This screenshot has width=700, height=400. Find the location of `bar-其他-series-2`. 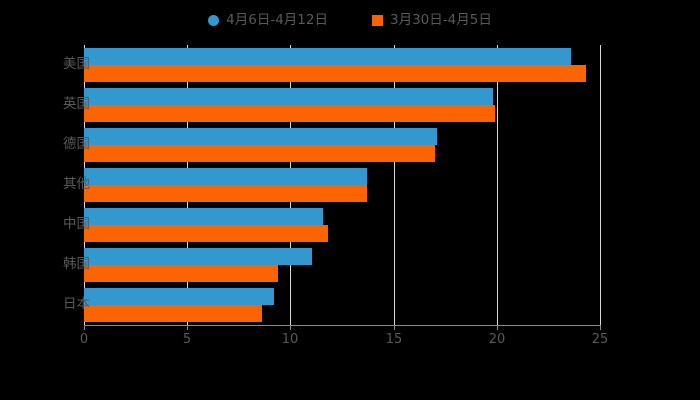

bar-其他-series-2 is located at coordinates (225, 193).